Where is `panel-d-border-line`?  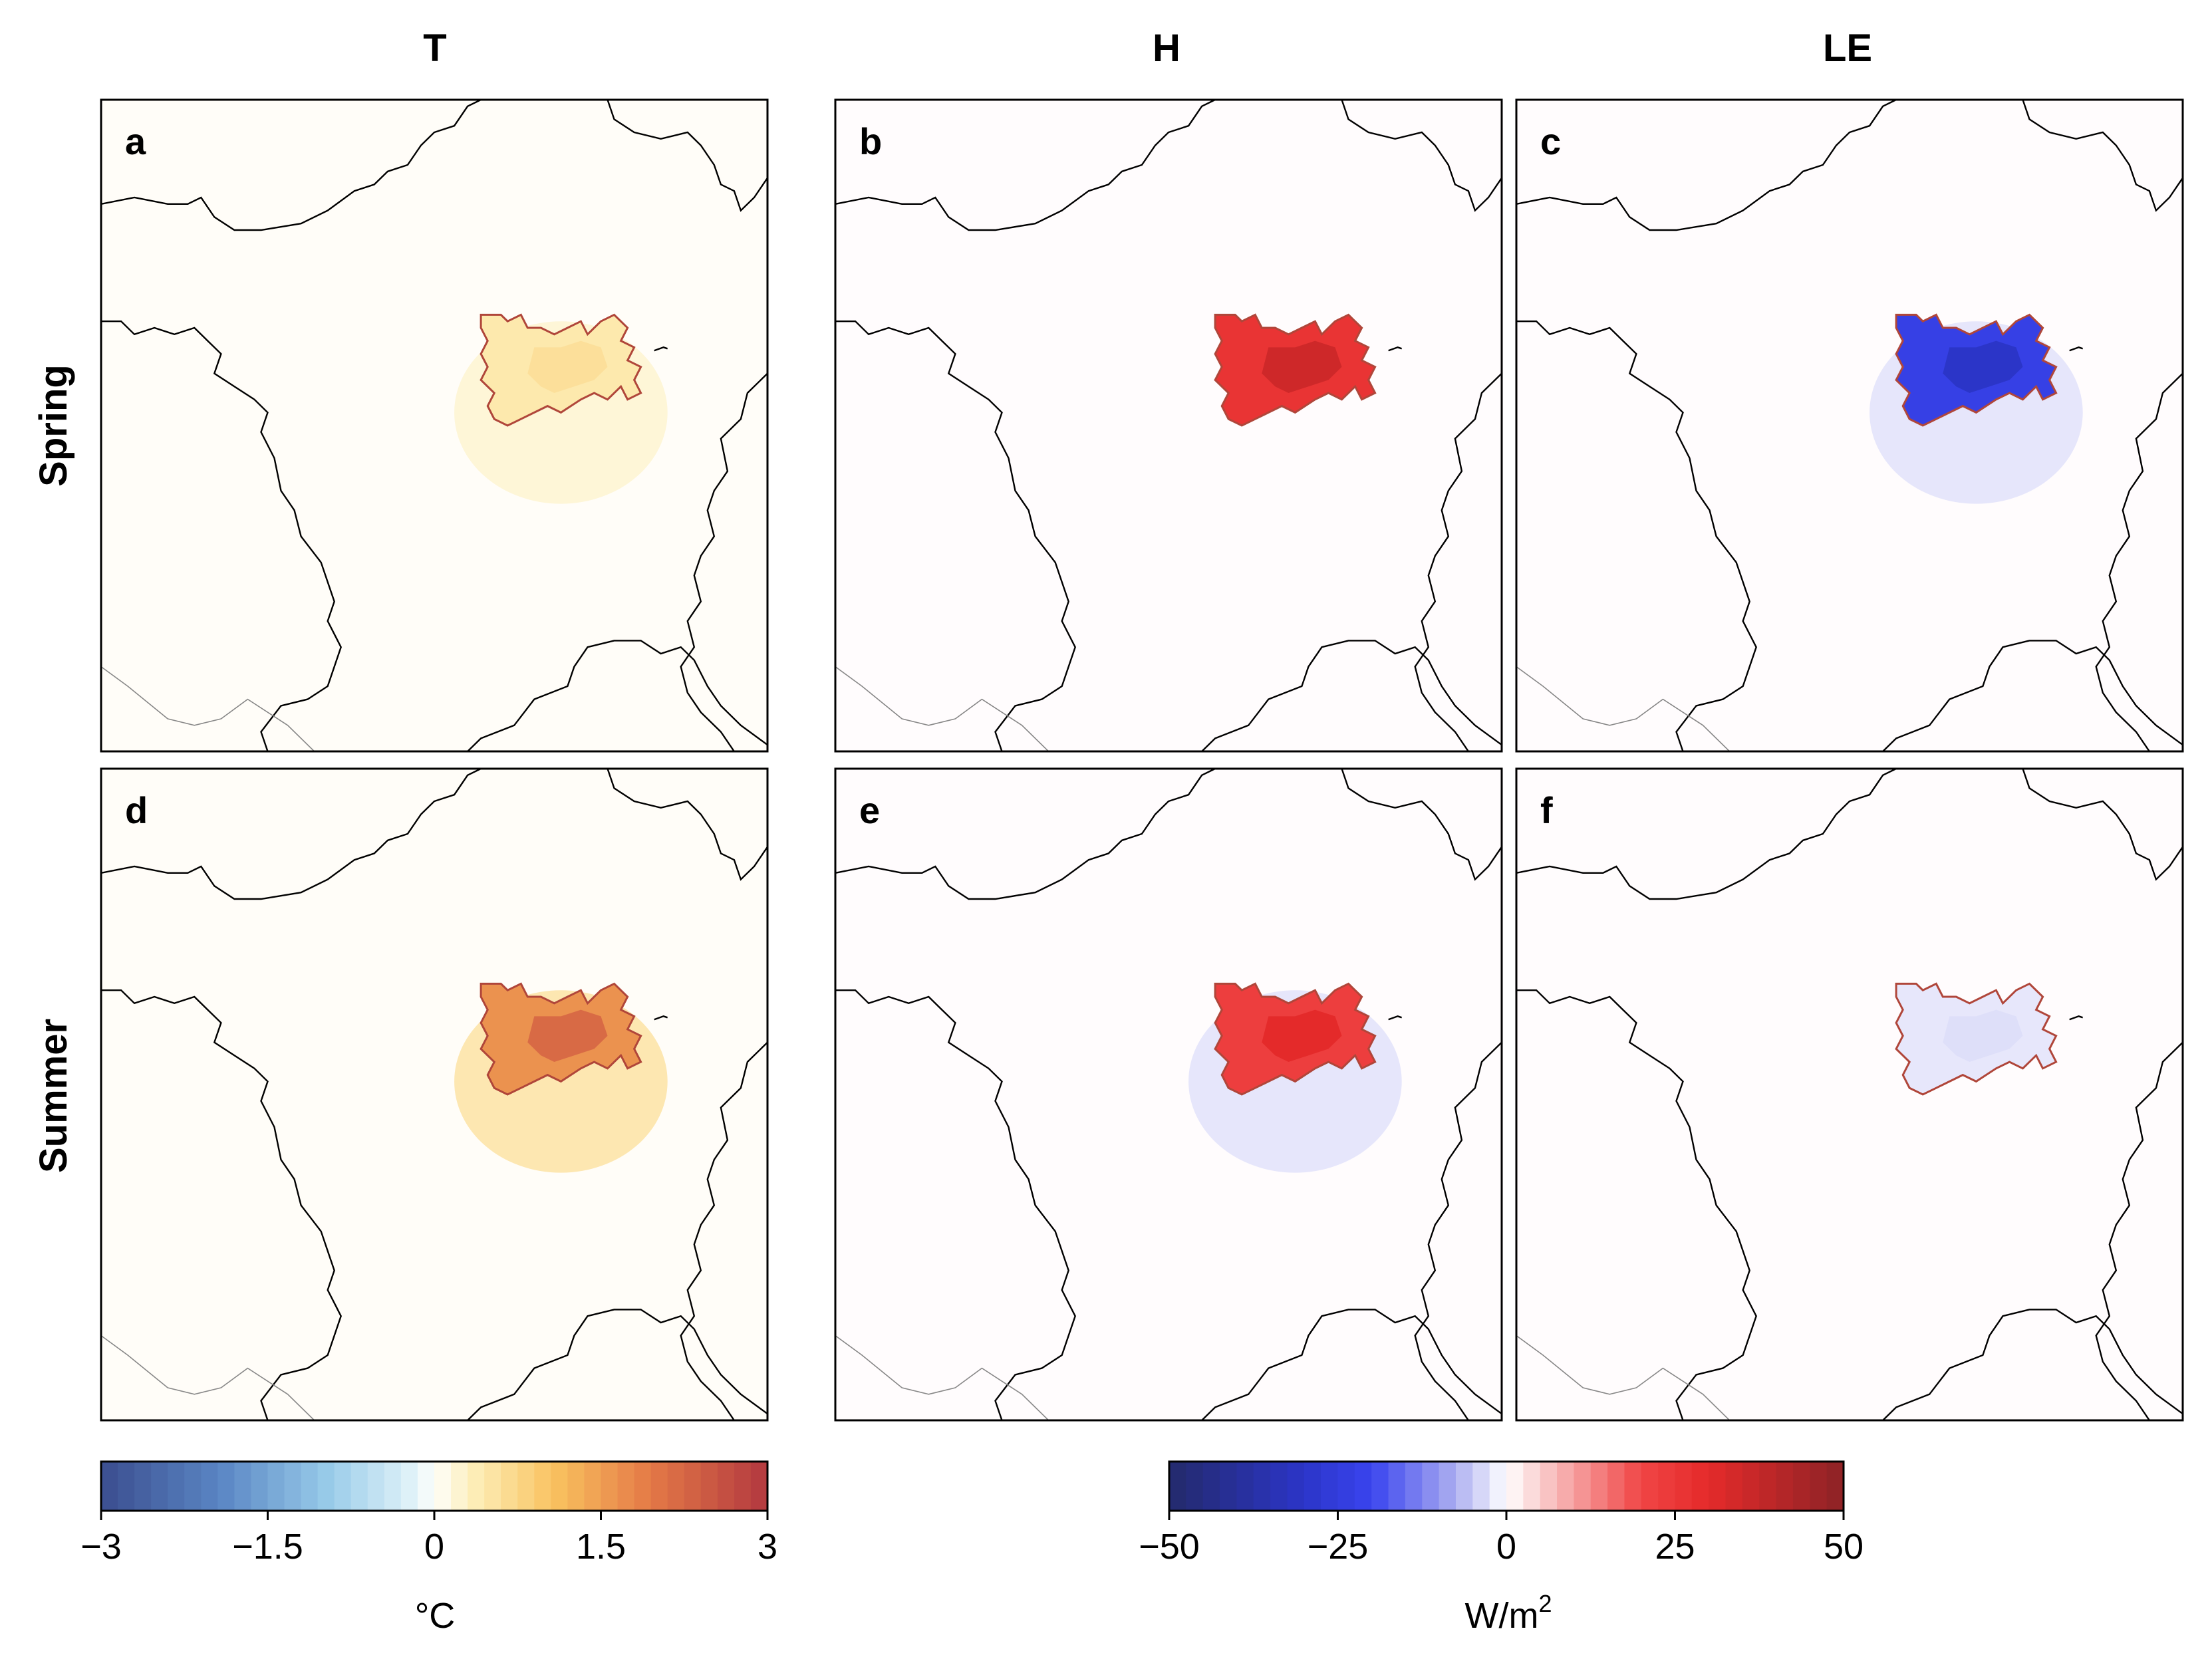
panel-d-border-line is located at coordinates (208, 1377).